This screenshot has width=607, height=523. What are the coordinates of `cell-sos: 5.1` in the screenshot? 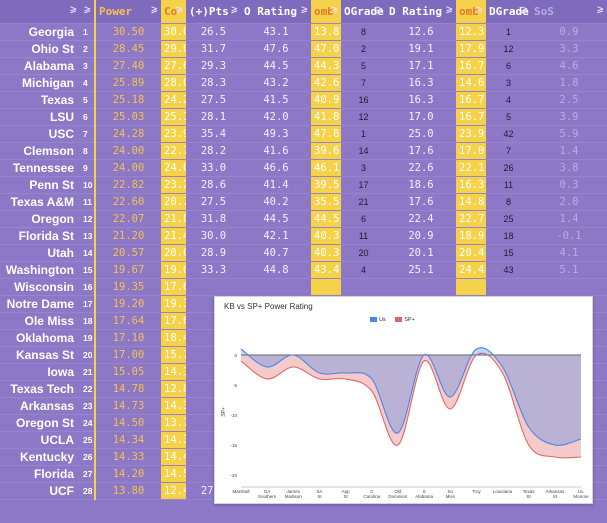 It's located at (569, 270).